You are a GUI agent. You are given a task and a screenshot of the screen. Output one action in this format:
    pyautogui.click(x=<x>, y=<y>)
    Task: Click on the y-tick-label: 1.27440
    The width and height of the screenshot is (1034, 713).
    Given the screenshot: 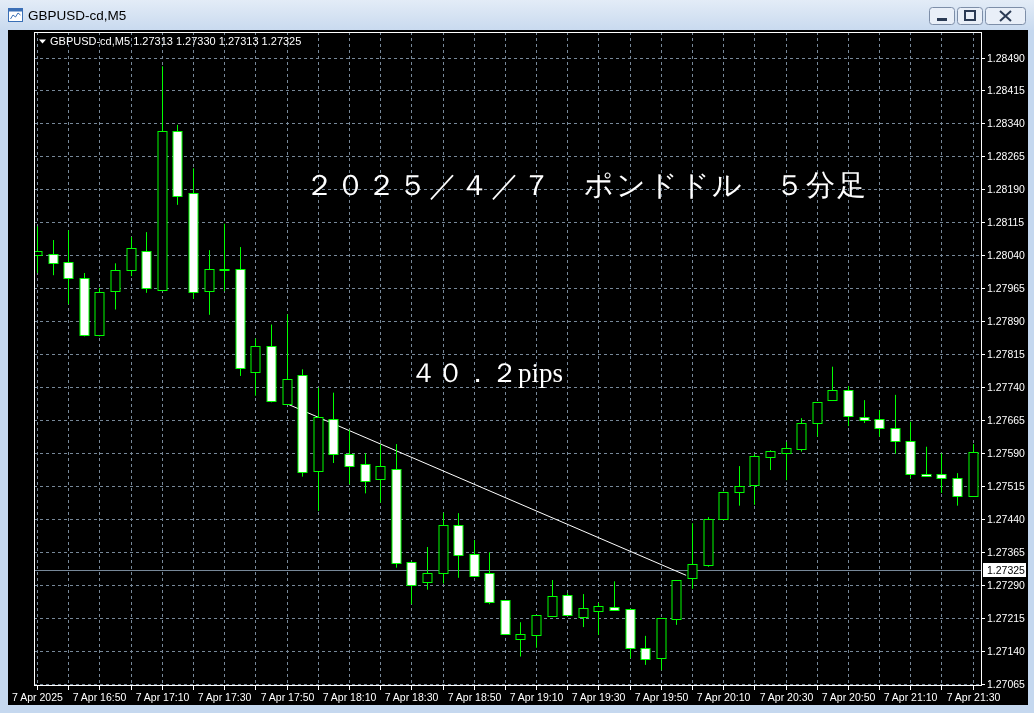 What is the action you would take?
    pyautogui.click(x=1006, y=519)
    